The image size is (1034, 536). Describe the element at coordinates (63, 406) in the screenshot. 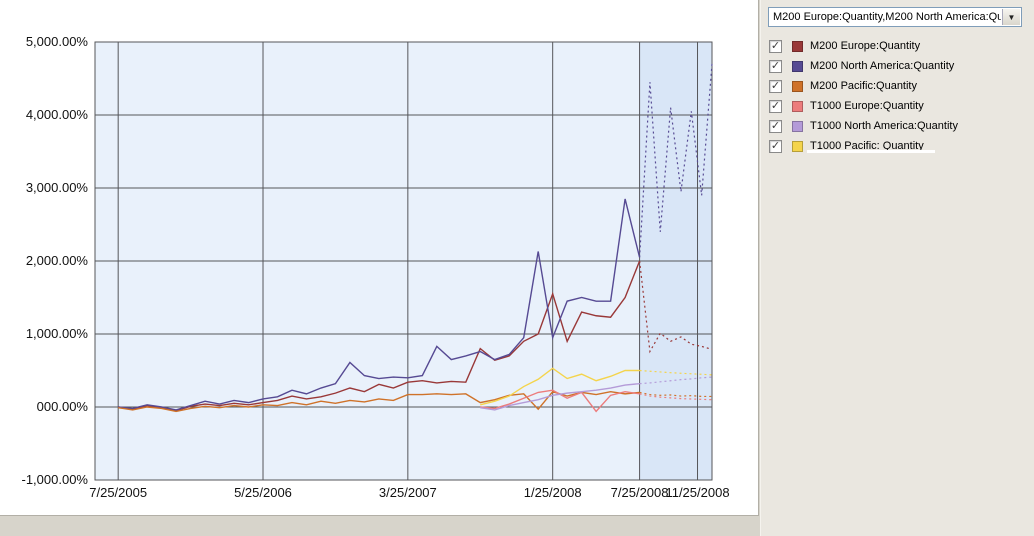

I see `svg-text: 000.00%` at that location.